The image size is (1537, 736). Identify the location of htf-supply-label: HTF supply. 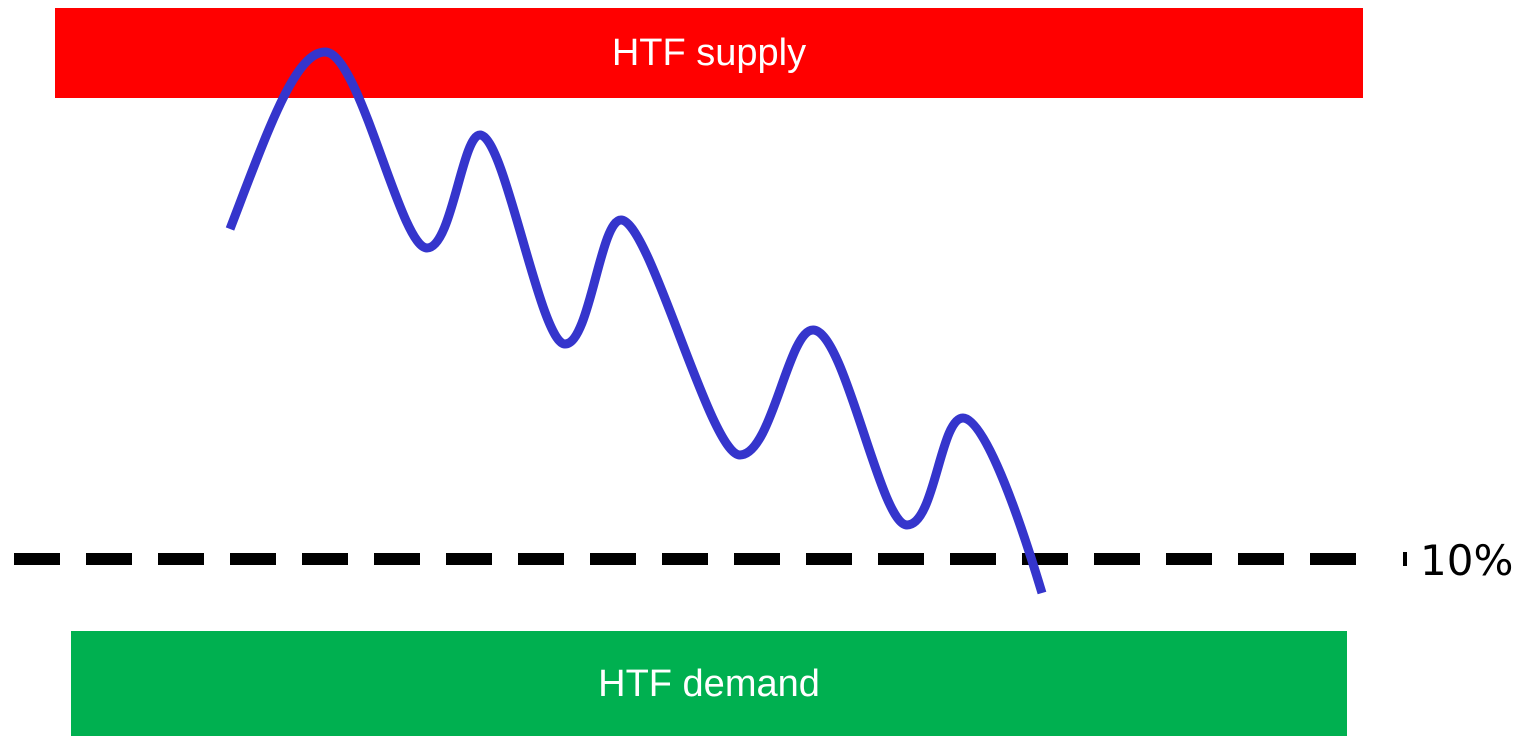
(709, 53).